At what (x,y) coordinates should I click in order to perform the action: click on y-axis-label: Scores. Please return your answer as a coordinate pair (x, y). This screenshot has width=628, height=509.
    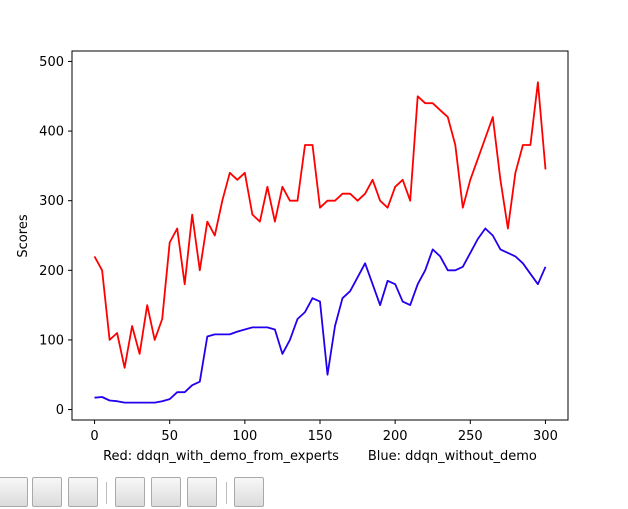
    Looking at the image, I should click on (23, 235).